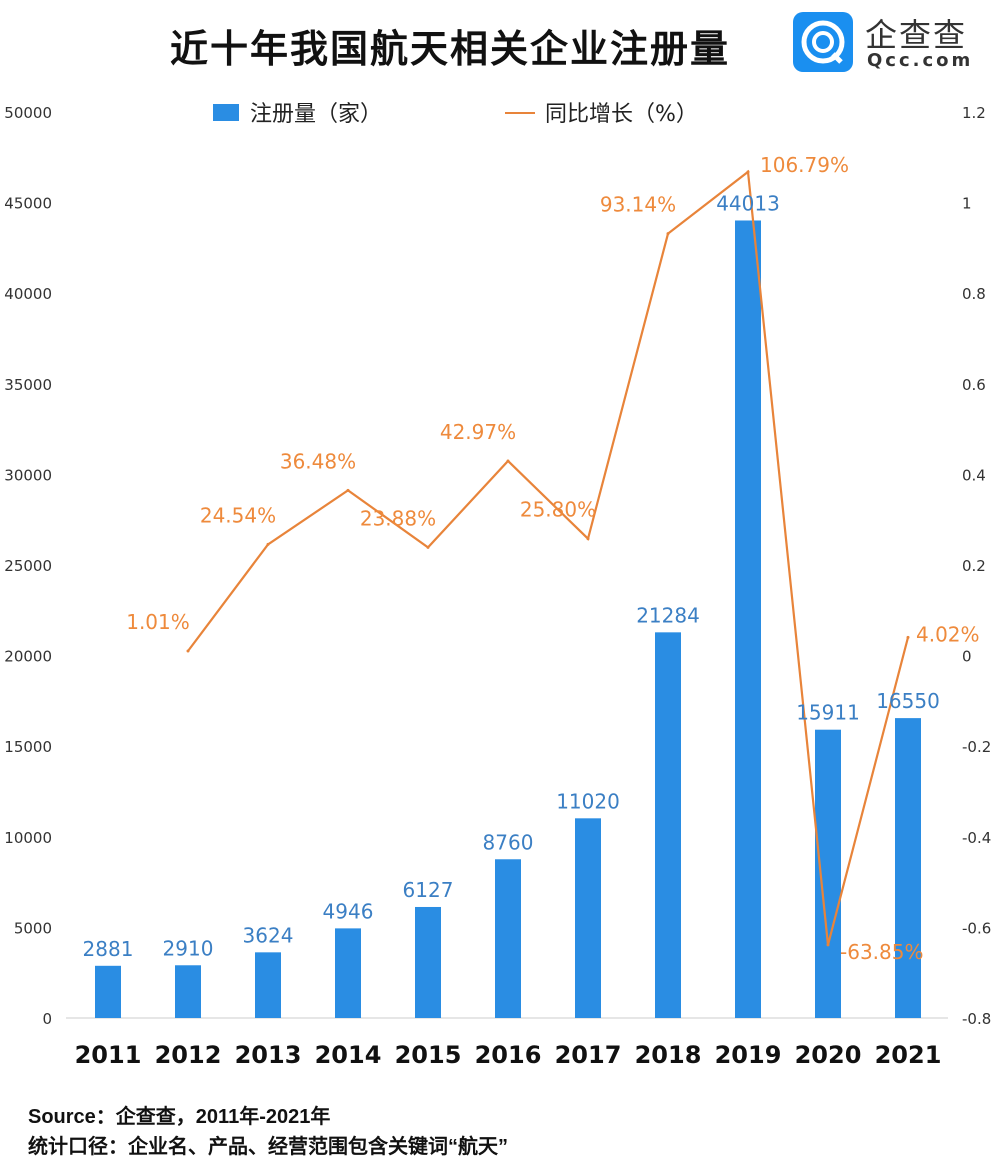 This screenshot has width=1000, height=1176. Describe the element at coordinates (28, 475) in the screenshot. I see `y-left-tick-label: 30000` at that location.